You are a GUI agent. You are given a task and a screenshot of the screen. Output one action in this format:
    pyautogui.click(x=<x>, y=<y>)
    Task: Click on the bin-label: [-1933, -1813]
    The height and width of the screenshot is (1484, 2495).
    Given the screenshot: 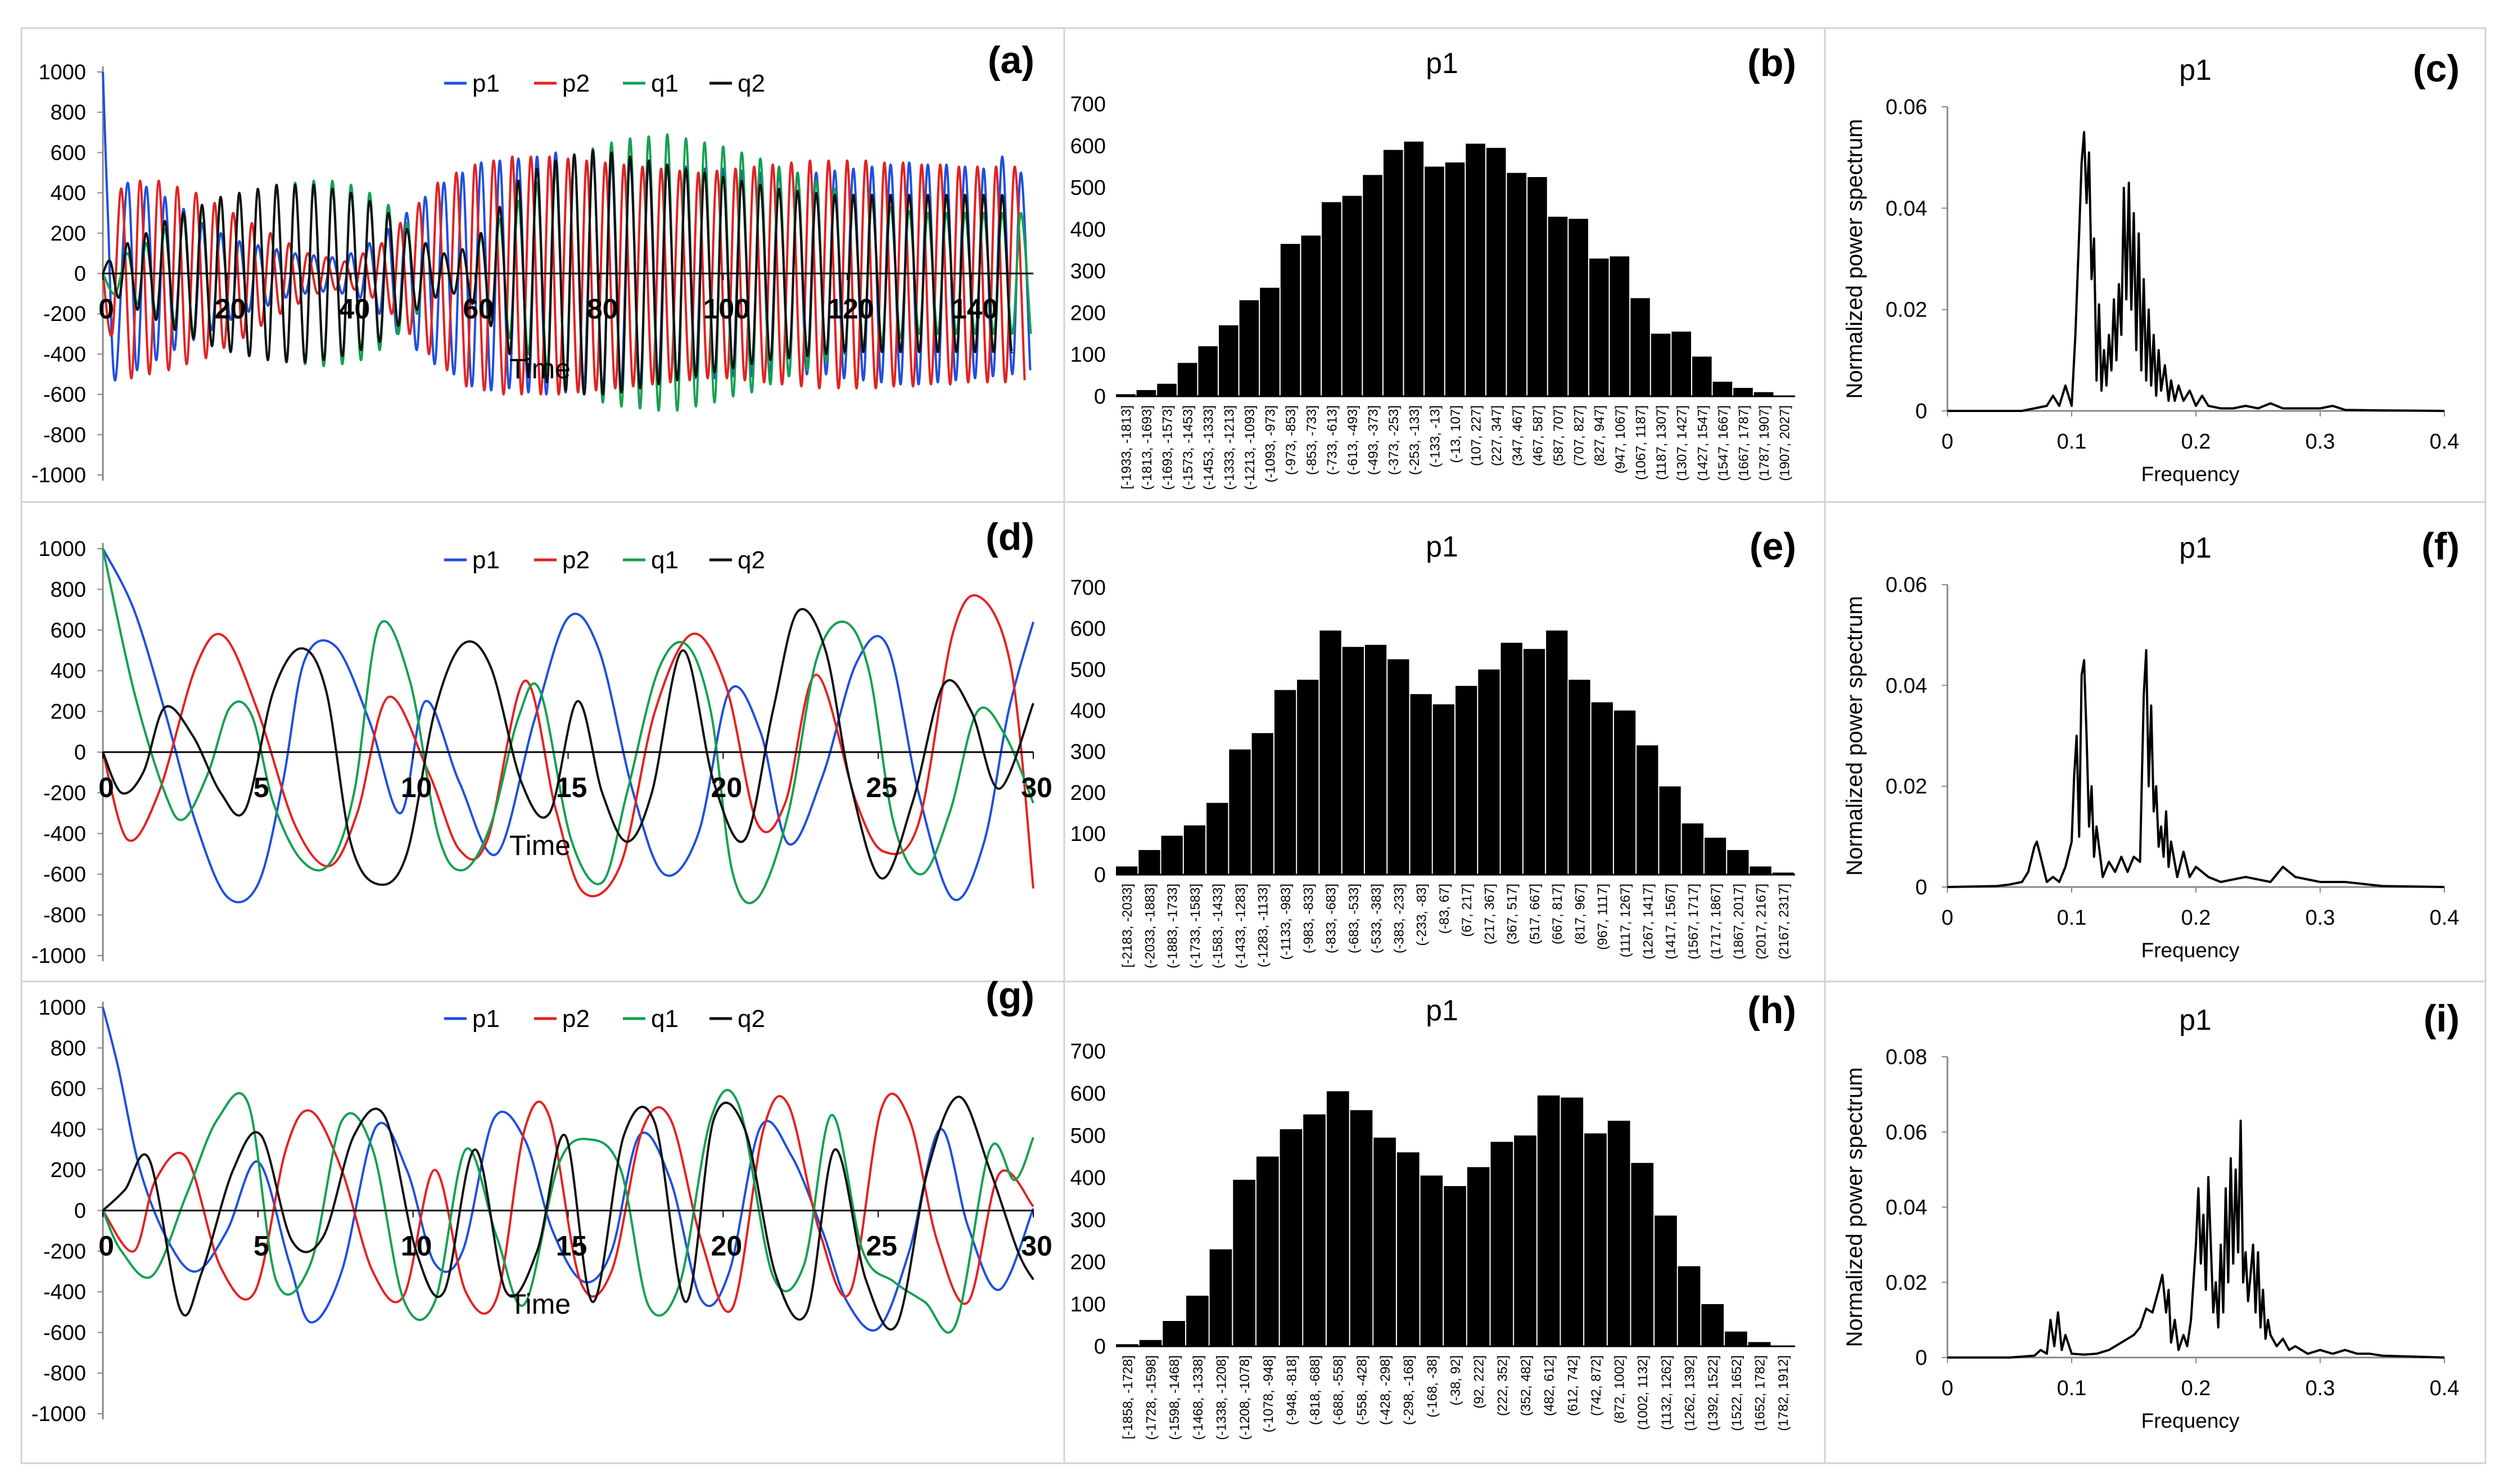 What is the action you would take?
    pyautogui.click(x=1126, y=447)
    